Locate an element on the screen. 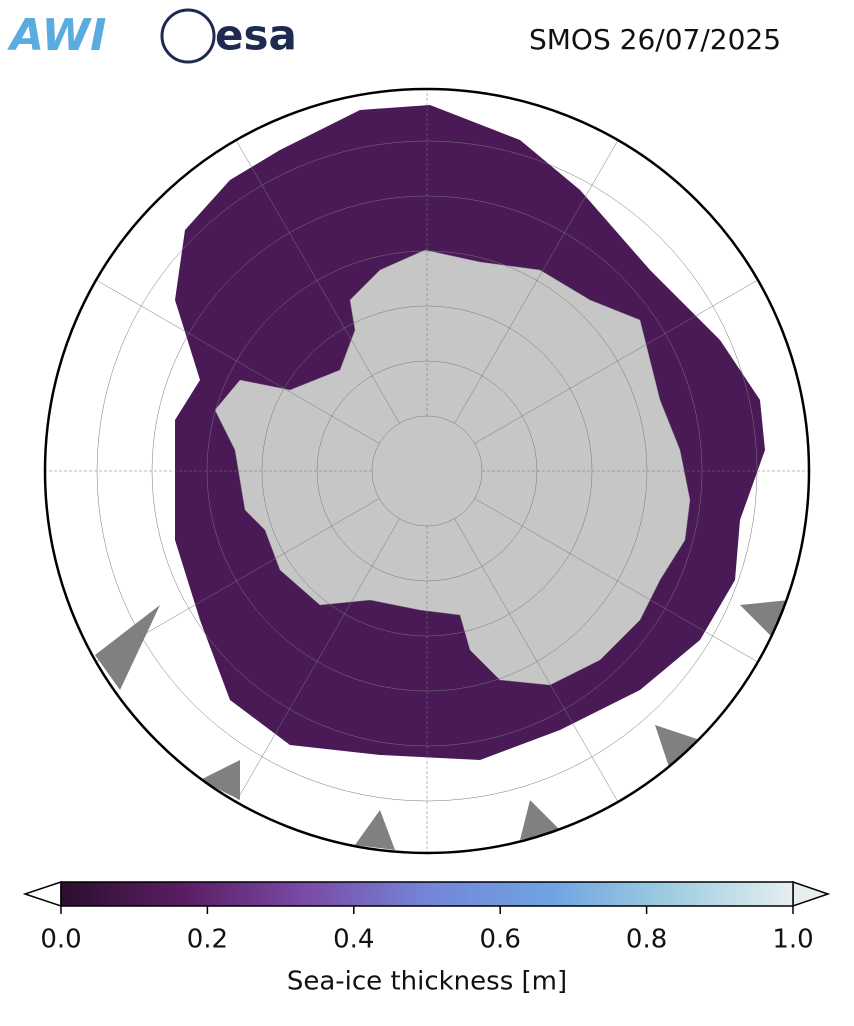  esa-logo: esa is located at coordinates (256, 35).